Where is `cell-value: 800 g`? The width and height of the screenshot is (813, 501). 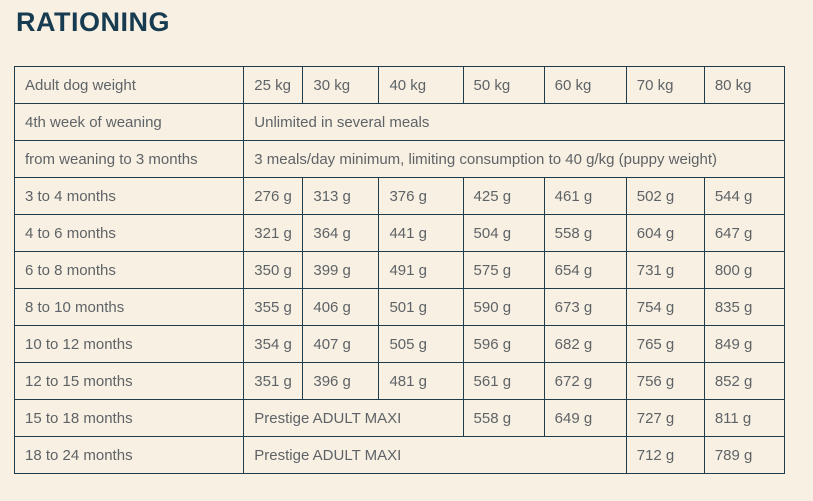
cell-value: 800 g is located at coordinates (744, 270).